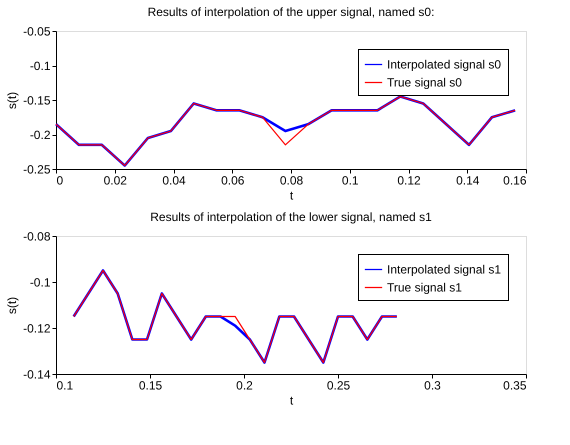  What do you see at coordinates (60, 181) in the screenshot?
I see `x-tick-label: 0` at bounding box center [60, 181].